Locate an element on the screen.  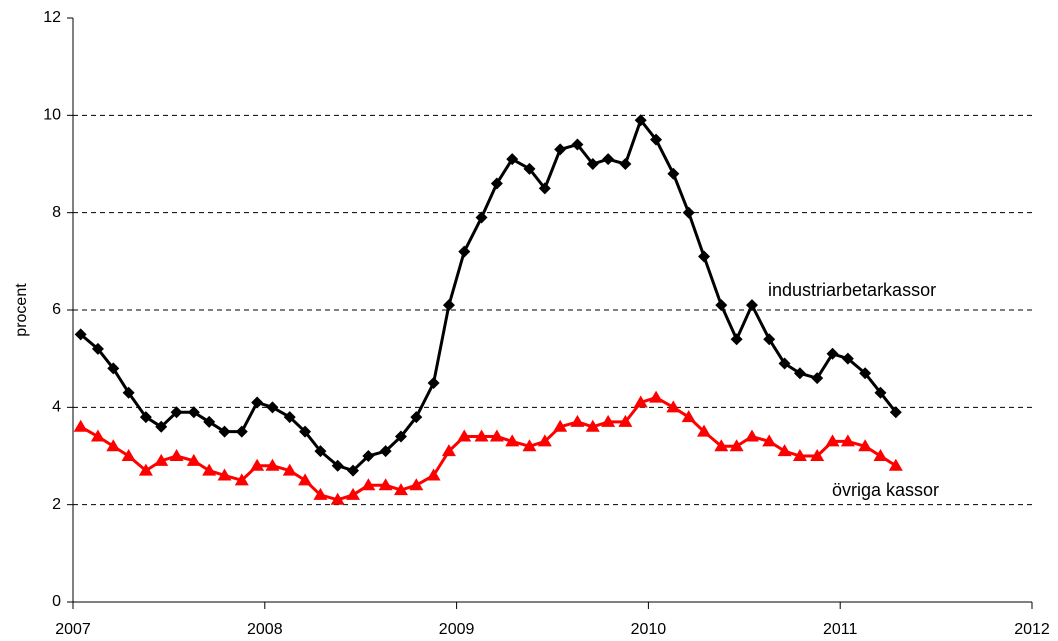
y-tick-label: 12 is located at coordinates (52, 17).